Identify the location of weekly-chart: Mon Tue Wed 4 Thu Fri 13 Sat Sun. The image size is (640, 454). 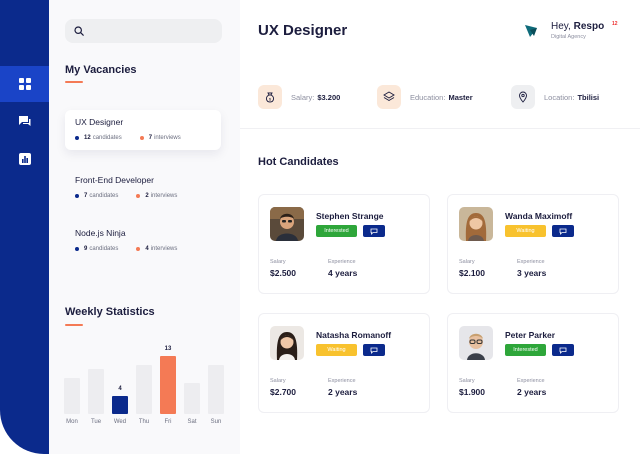
(147, 377).